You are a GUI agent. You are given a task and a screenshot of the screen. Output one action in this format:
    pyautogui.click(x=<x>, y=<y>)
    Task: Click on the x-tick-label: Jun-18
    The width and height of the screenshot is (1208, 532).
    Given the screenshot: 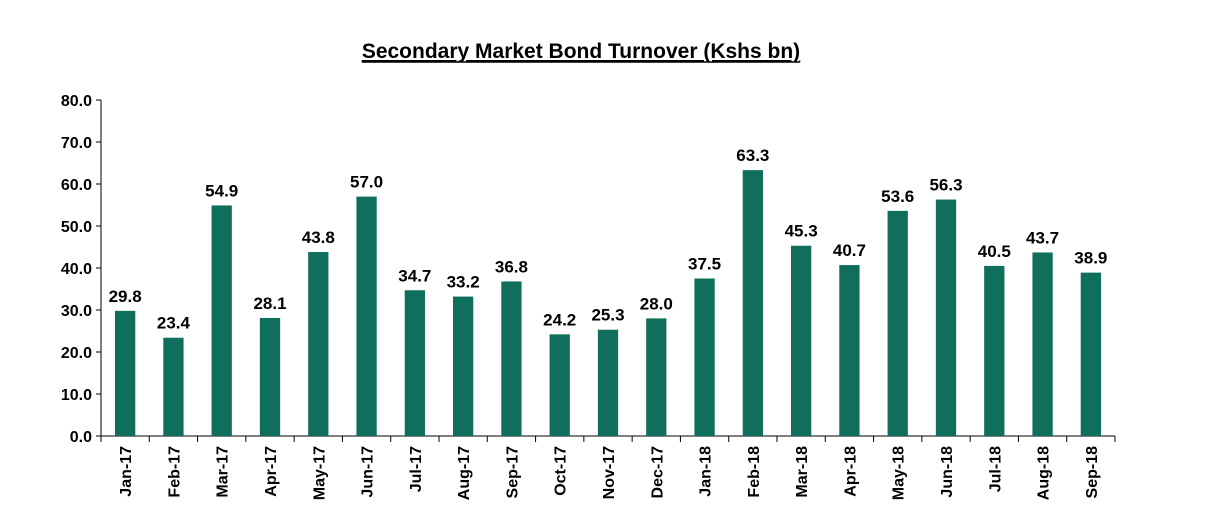 What is the action you would take?
    pyautogui.click(x=947, y=472)
    